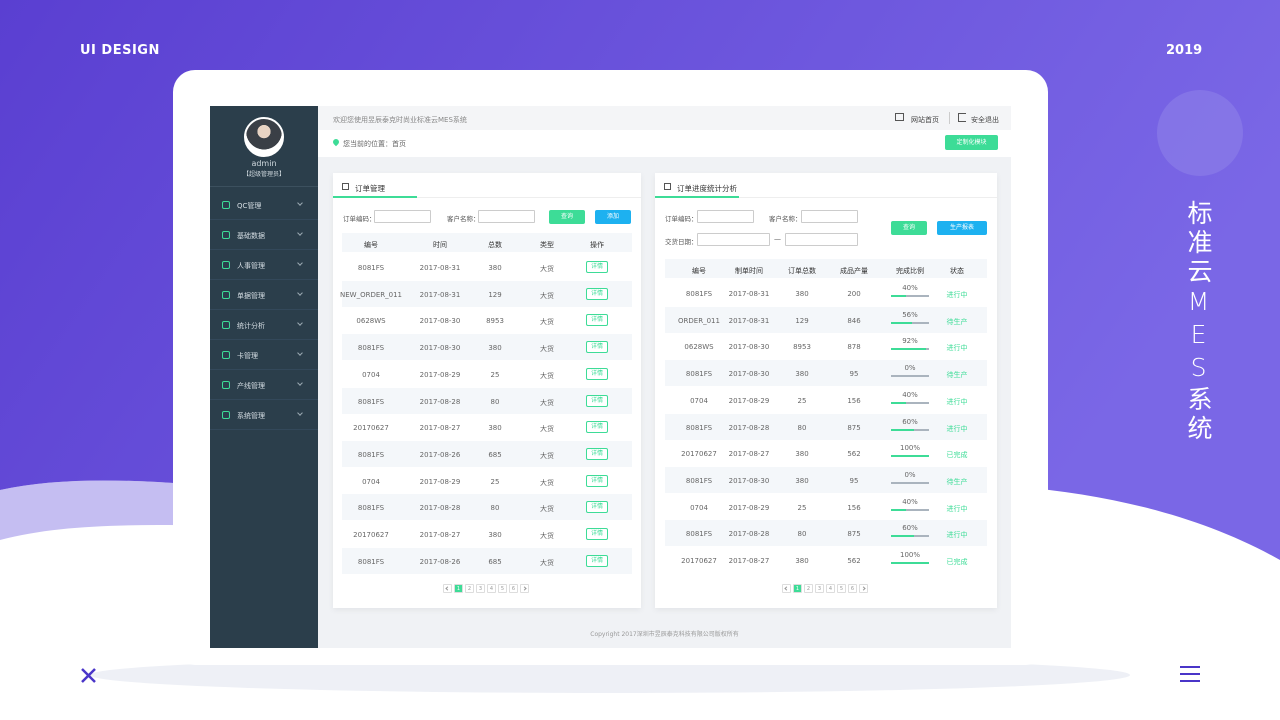  Describe the element at coordinates (495, 294) in the screenshot. I see `cell: 129` at that location.